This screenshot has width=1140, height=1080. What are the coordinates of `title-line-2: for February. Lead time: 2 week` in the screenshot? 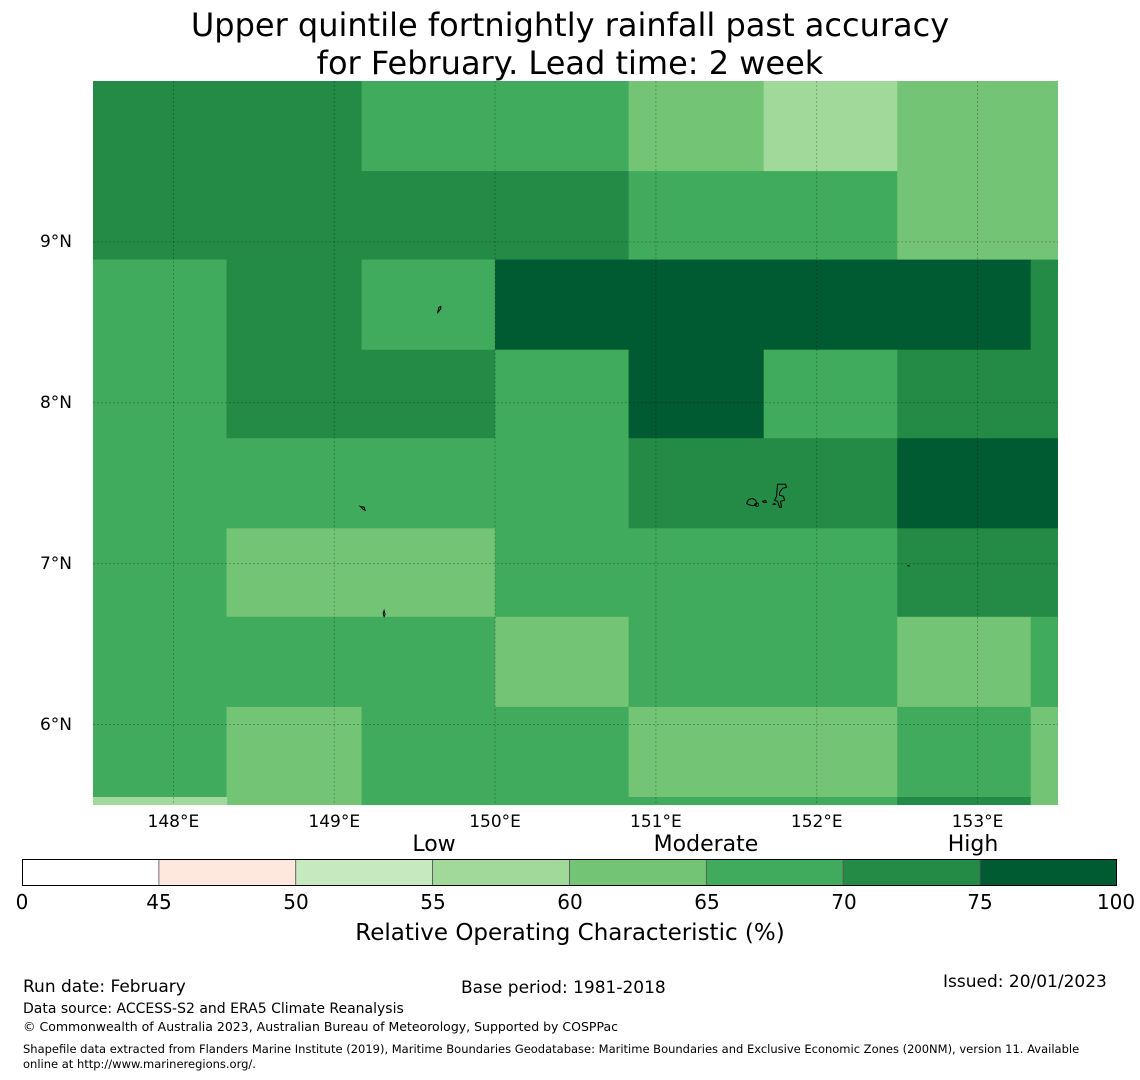 It's located at (570, 63).